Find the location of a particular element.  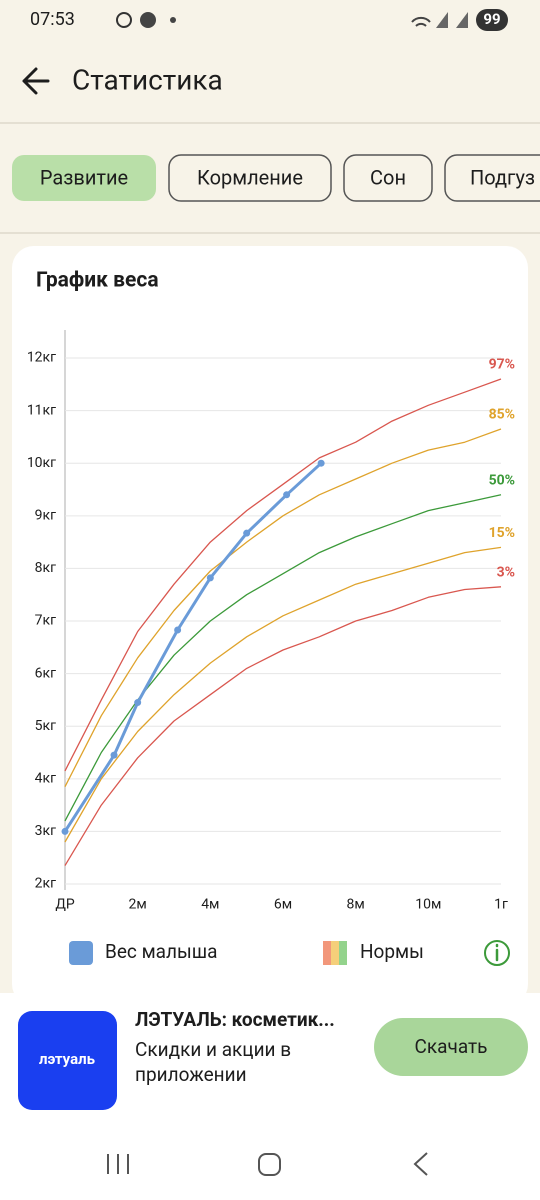

wifi-icon is located at coordinates (421, 21).